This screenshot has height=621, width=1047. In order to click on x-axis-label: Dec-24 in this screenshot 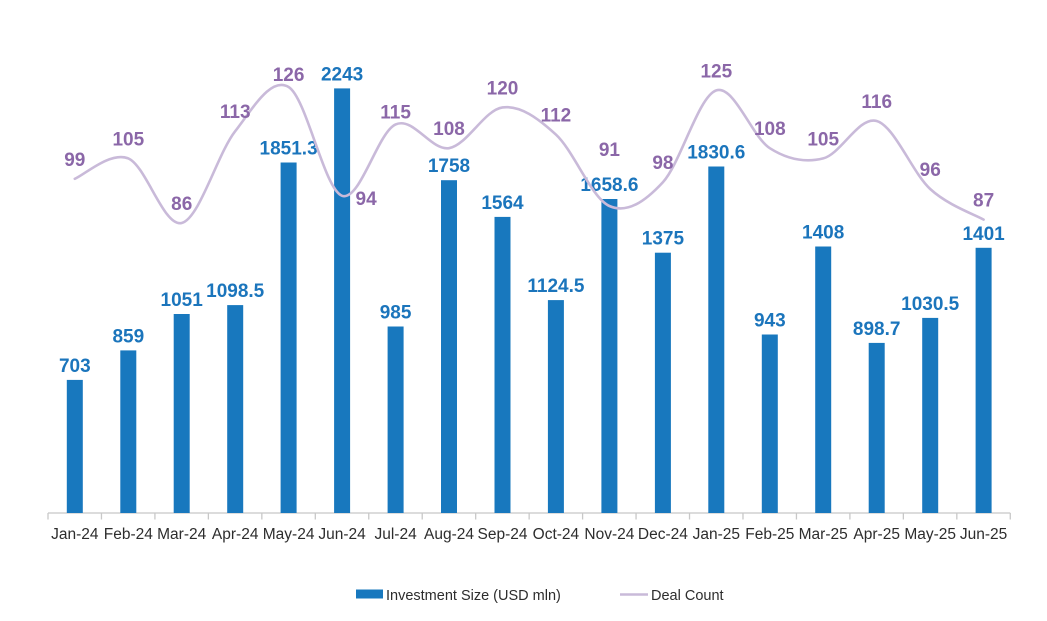, I will do `click(663, 534)`.